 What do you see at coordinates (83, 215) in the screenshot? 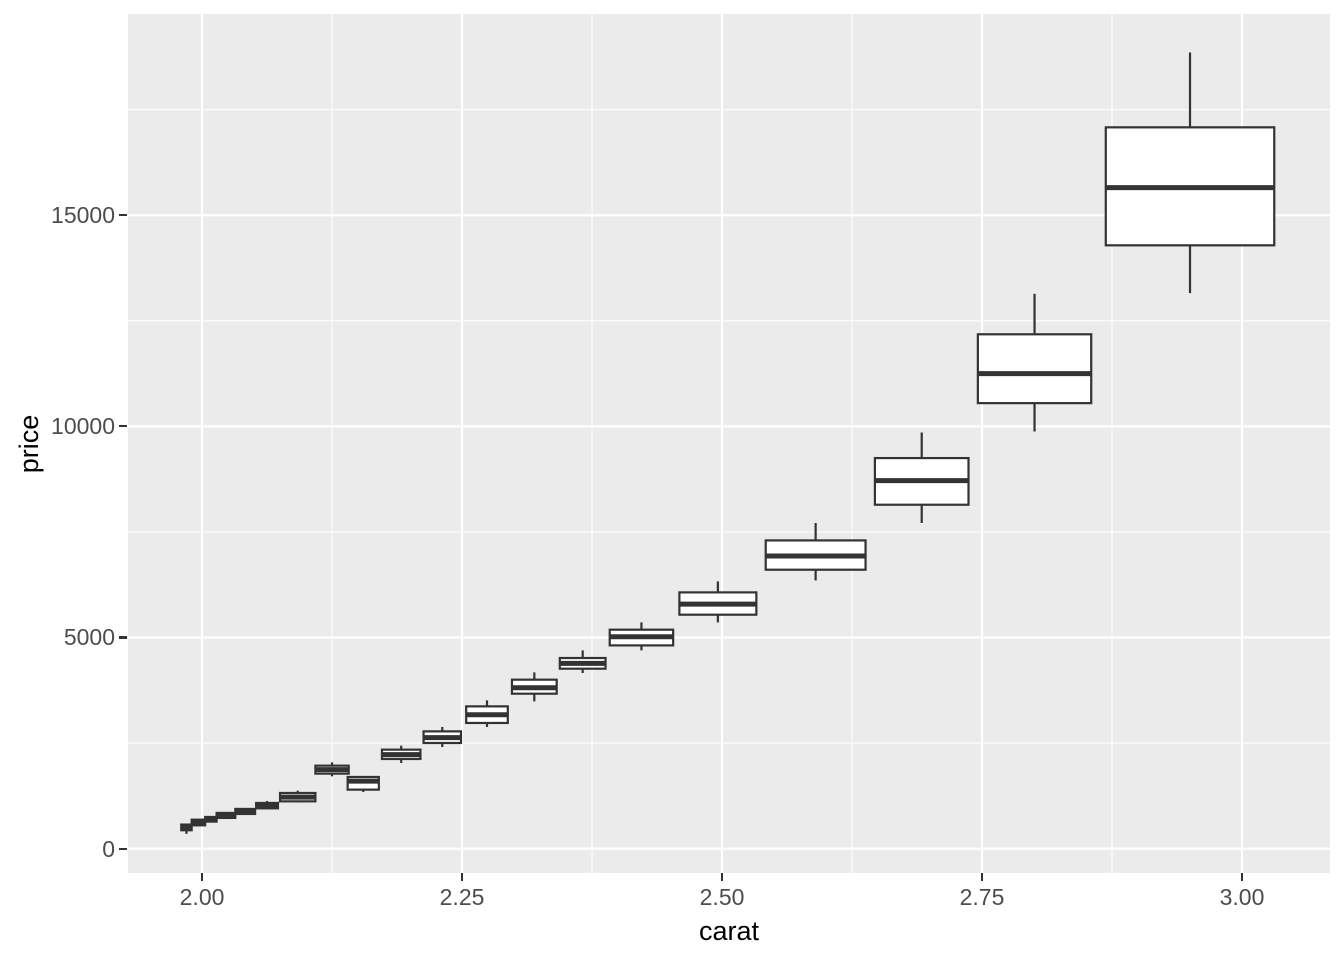
I see `y-tick-label: 15000` at bounding box center [83, 215].